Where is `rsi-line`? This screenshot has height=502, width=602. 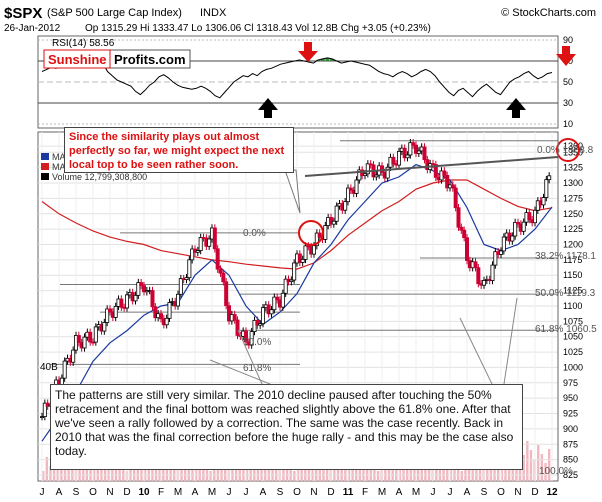 rsi-line is located at coordinates (297, 78).